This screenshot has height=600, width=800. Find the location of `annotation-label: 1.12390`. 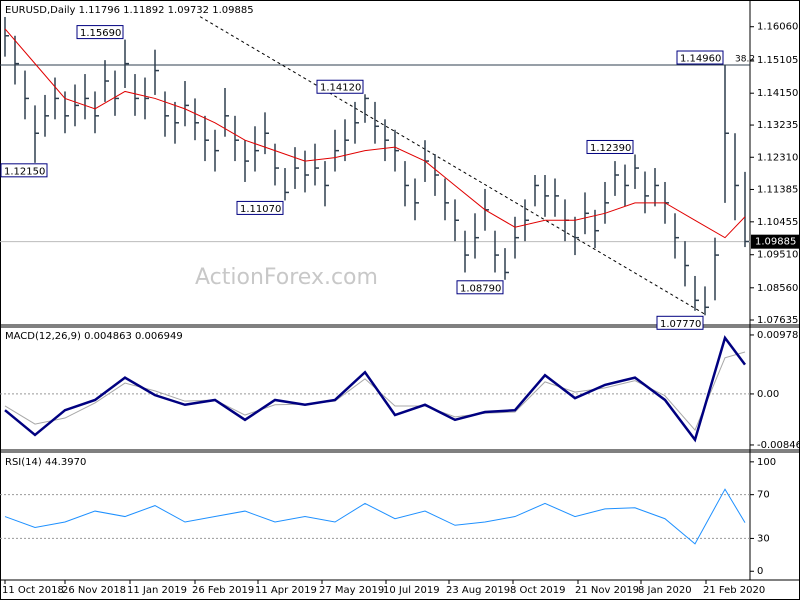

annotation-label: 1.12390 is located at coordinates (610, 148).